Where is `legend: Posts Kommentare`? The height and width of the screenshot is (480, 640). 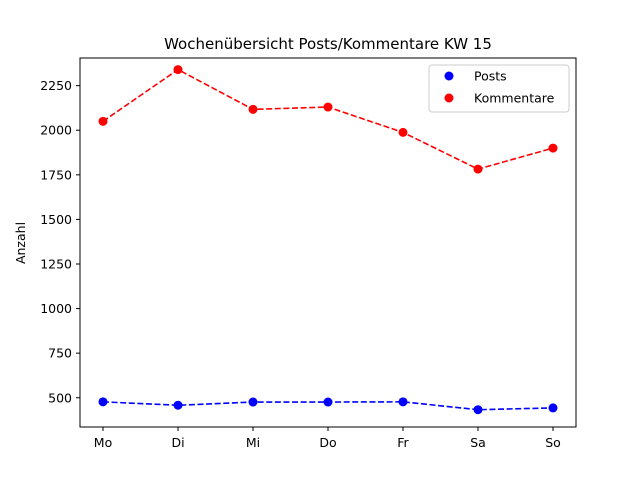
legend: Posts Kommentare is located at coordinates (499, 88).